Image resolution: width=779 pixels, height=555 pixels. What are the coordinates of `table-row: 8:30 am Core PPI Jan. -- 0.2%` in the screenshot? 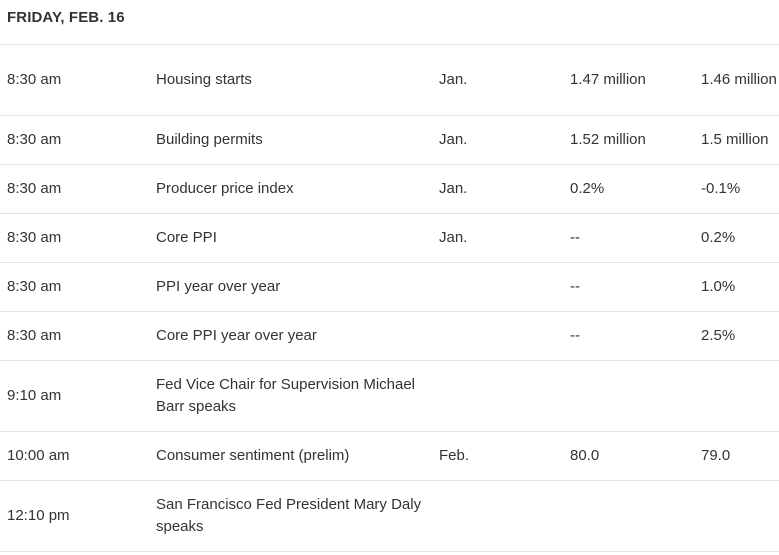 It's located at (389, 238).